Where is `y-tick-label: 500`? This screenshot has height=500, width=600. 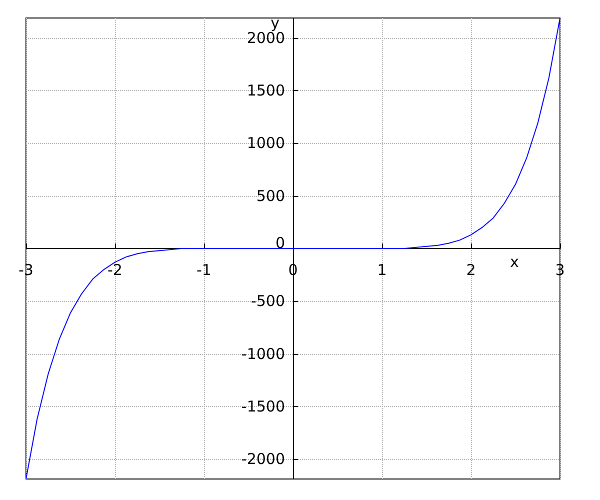 y-tick-label: 500 is located at coordinates (270, 195).